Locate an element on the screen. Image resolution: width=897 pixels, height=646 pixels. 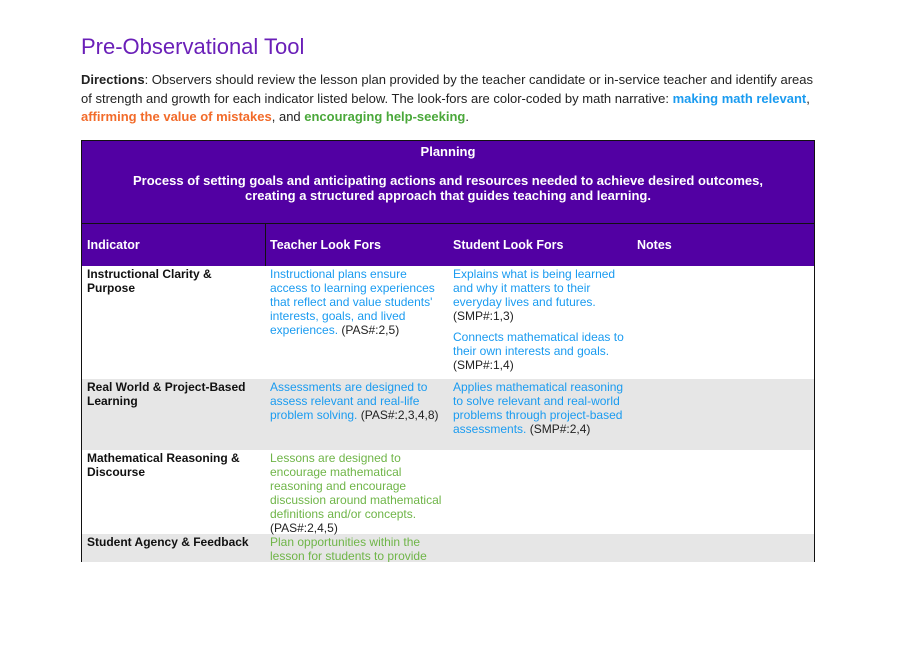
section-title: Planning is located at coordinates (448, 151).